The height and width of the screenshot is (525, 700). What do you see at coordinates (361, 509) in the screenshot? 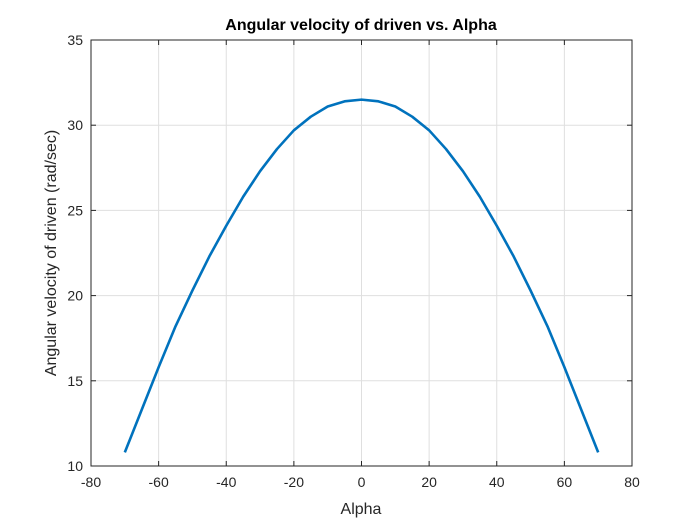
I see `x-axis-label: Alpha` at bounding box center [361, 509].